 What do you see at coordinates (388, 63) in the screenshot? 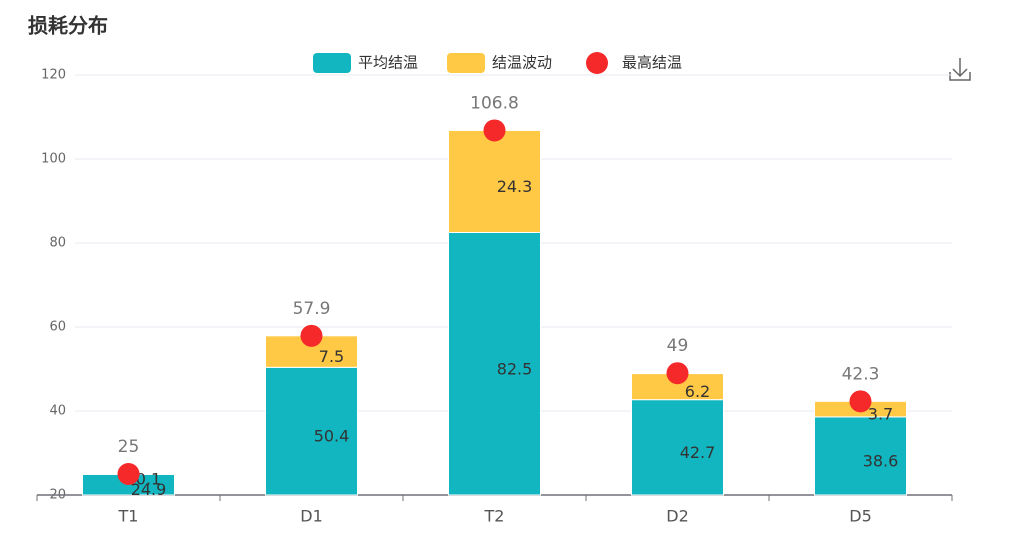
I see `legend-label: 平均结温` at bounding box center [388, 63].